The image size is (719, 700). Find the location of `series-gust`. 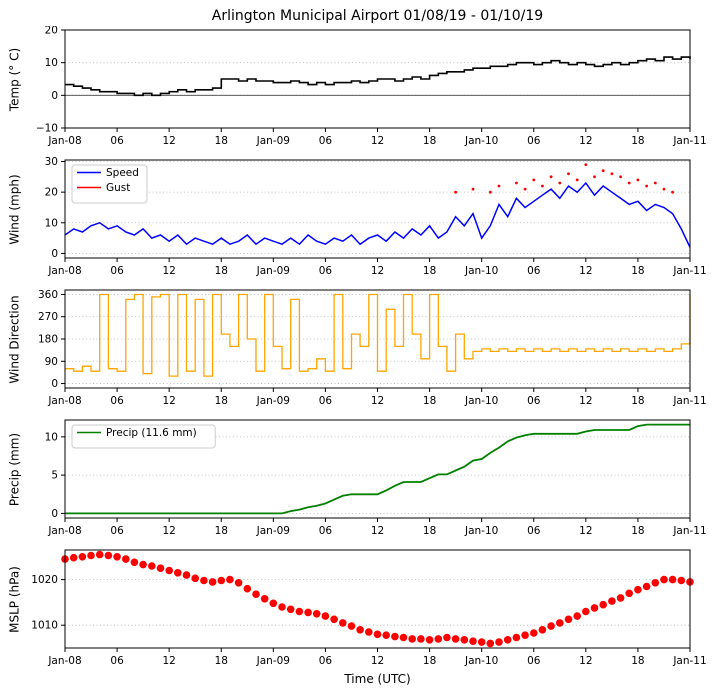

series-gust is located at coordinates (564, 178).